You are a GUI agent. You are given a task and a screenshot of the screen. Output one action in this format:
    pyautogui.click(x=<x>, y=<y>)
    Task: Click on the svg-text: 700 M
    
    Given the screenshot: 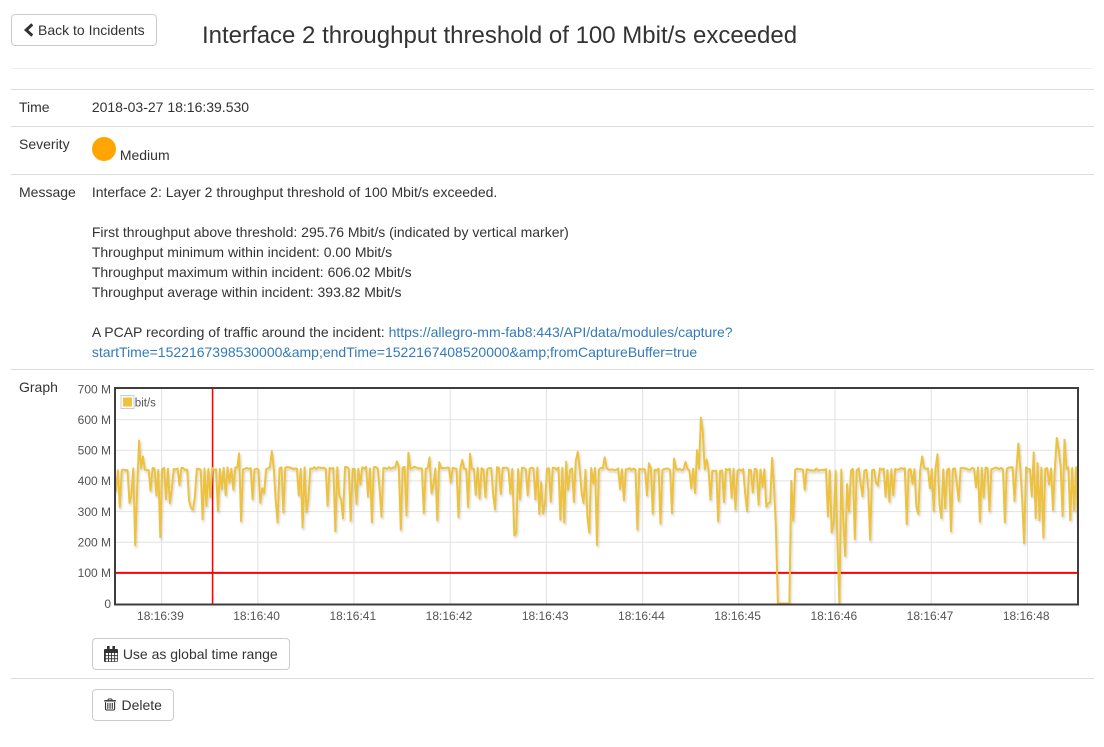 What is the action you would take?
    pyautogui.click(x=93, y=389)
    